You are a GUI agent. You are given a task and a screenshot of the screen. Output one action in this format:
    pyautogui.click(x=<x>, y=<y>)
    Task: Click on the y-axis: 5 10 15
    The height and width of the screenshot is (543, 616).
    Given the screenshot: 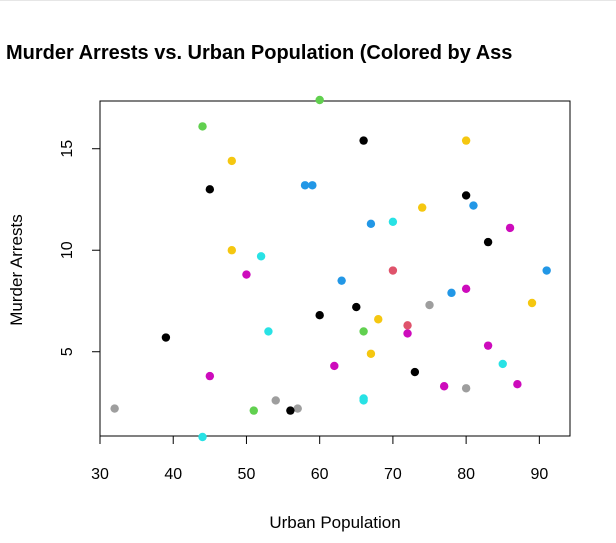 What is the action you would take?
    pyautogui.click(x=80, y=248)
    